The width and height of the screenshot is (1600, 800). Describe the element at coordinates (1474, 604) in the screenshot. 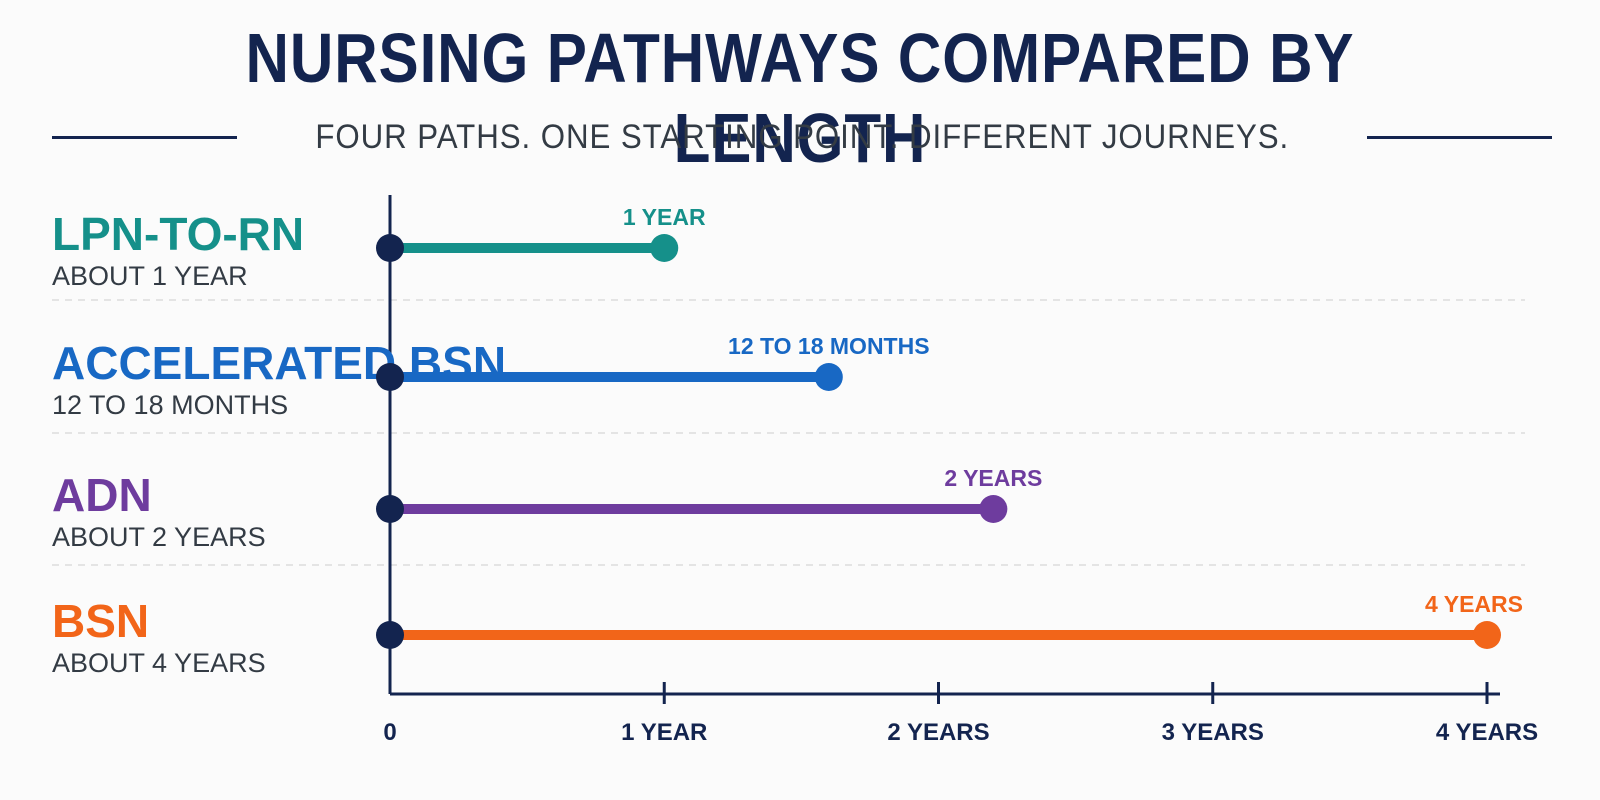

I see `bar-value-label: 4 YEARS` at that location.